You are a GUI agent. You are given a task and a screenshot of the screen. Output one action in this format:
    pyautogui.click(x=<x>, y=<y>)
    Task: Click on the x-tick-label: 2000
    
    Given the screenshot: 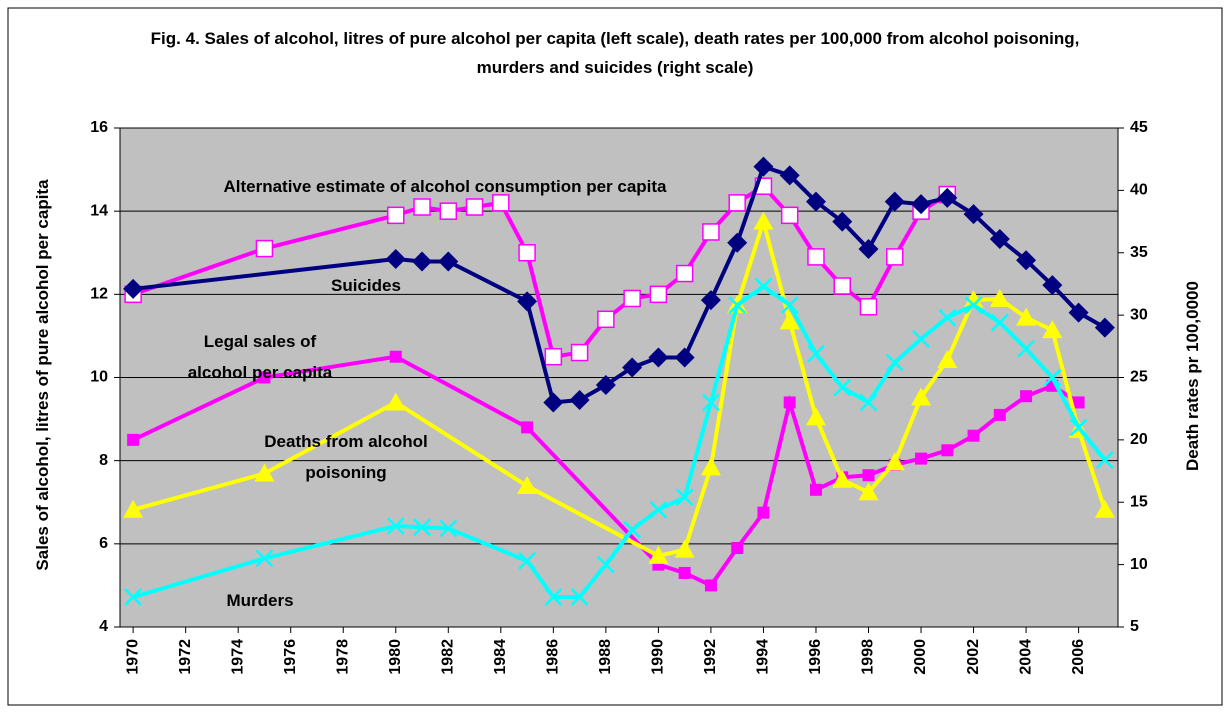 What is the action you would take?
    pyautogui.click(x=920, y=657)
    